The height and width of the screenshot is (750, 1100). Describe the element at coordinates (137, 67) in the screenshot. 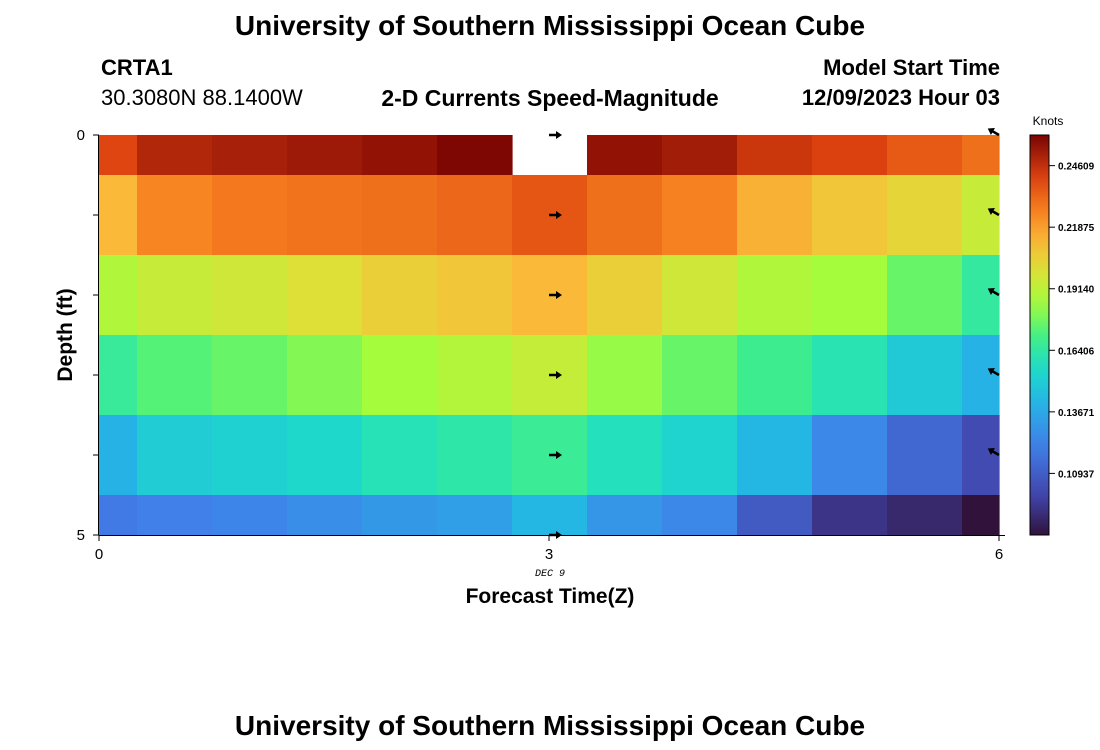

I see `station-id: CRTA1` at that location.